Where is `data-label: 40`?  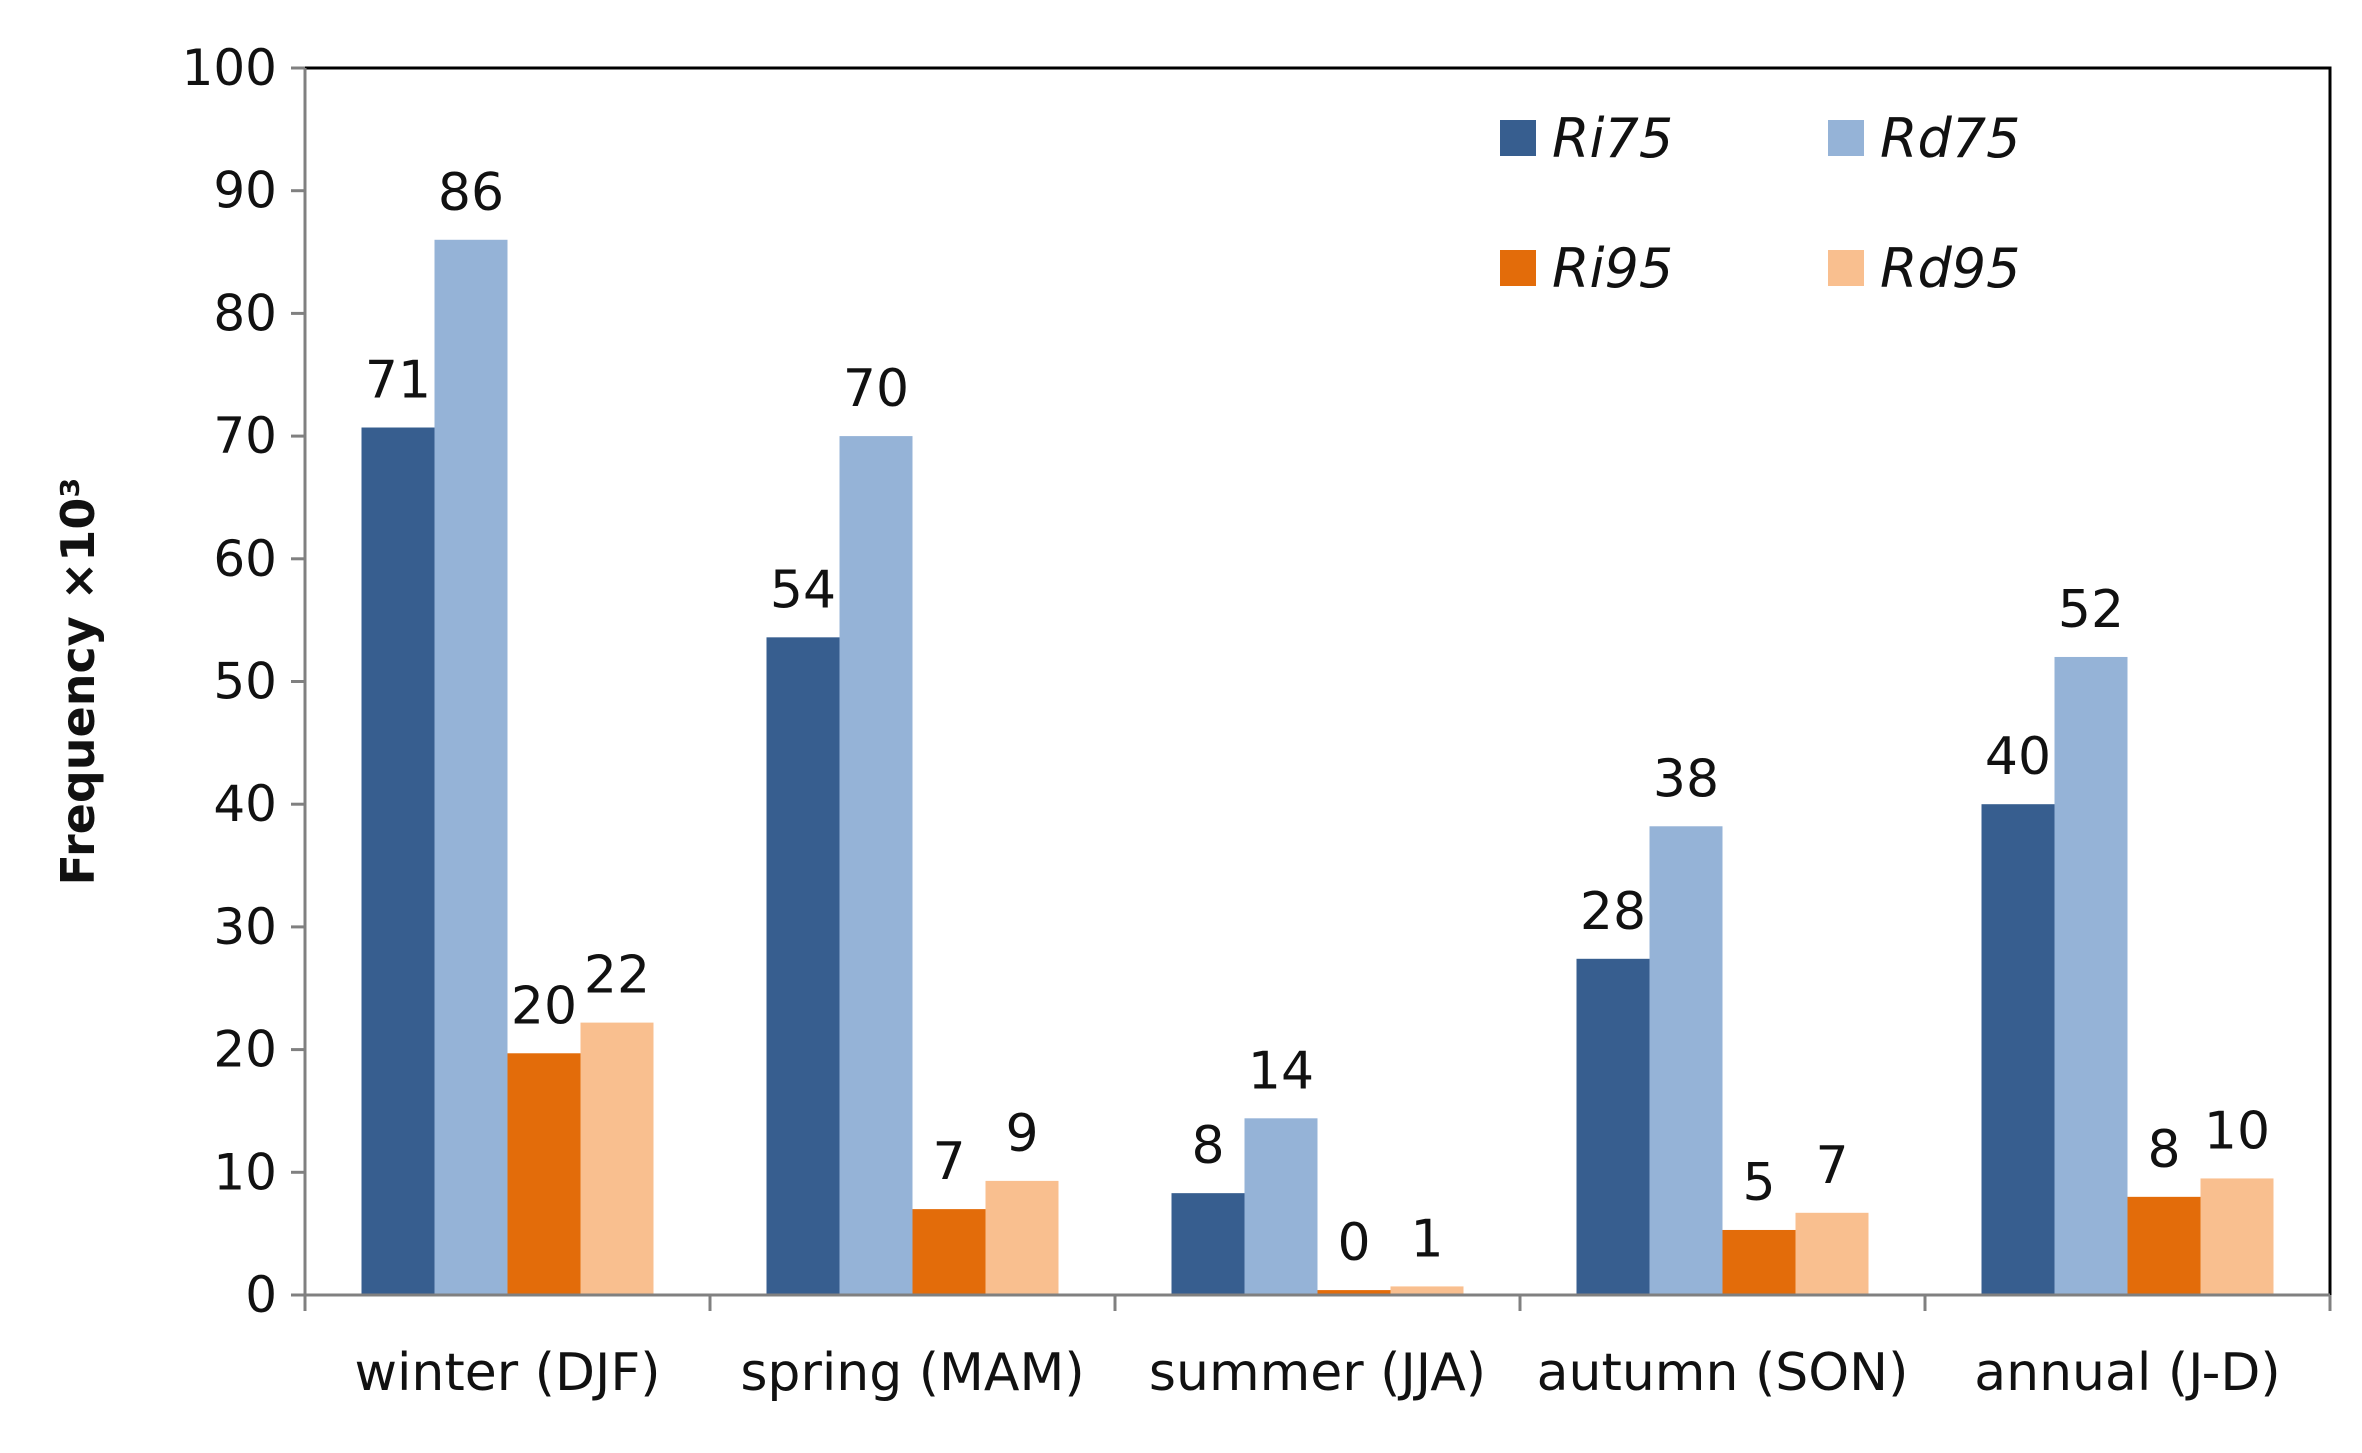
data-label: 40 is located at coordinates (2018, 757).